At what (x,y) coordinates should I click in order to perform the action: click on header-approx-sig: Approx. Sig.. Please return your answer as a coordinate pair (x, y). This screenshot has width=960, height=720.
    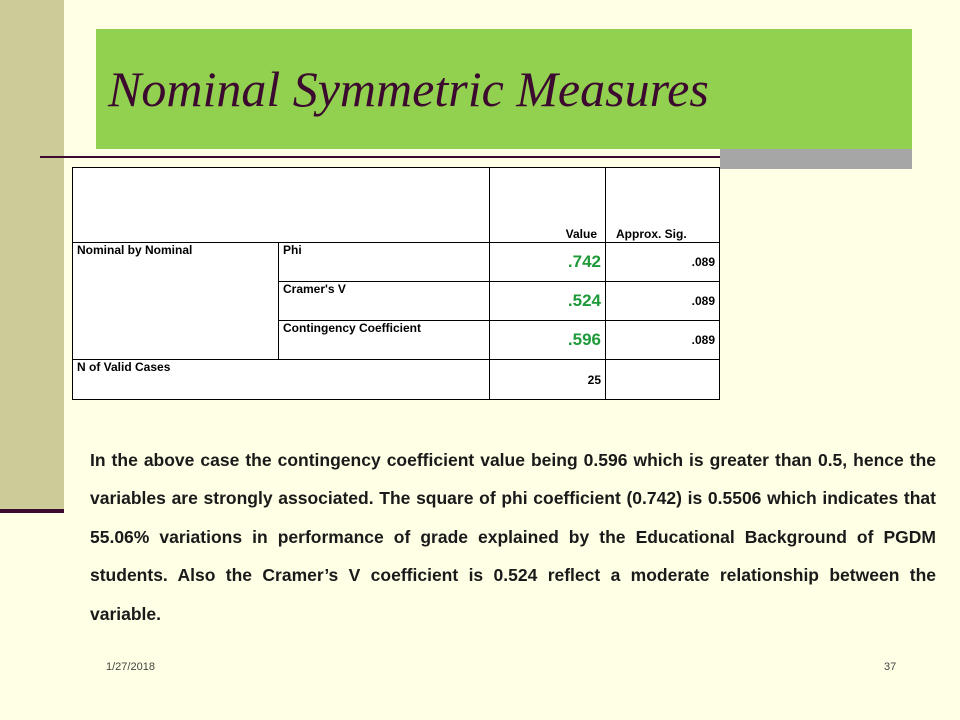
    Looking at the image, I should click on (663, 205).